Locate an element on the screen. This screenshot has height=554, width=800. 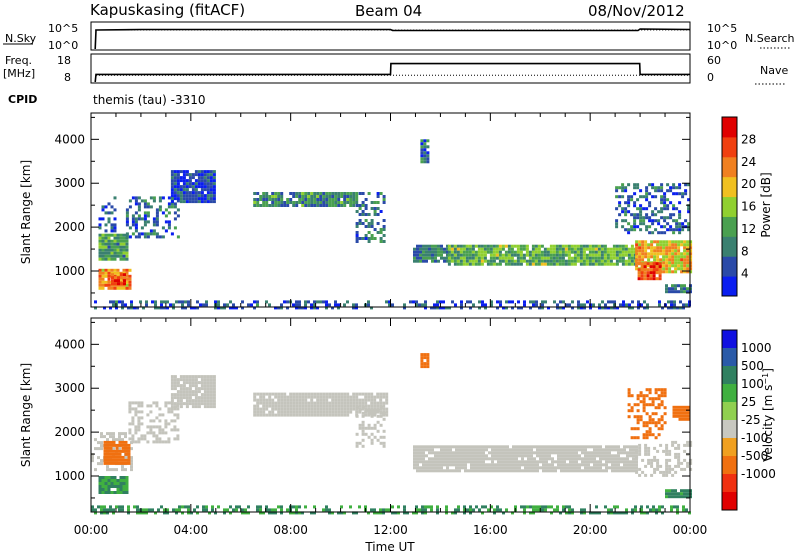
x-axis-label: Time UT is located at coordinates (389, 547).